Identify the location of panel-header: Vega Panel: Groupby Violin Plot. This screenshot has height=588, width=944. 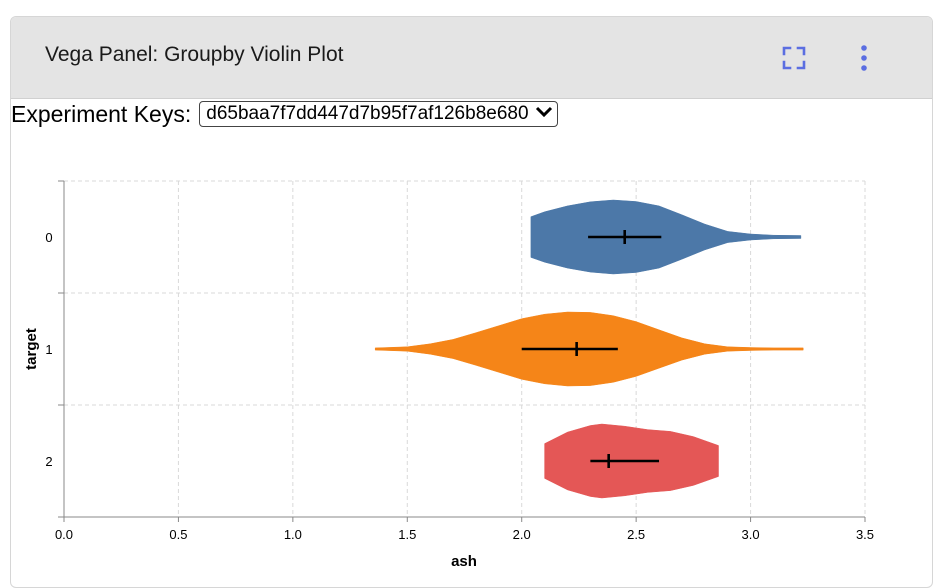
(471, 58).